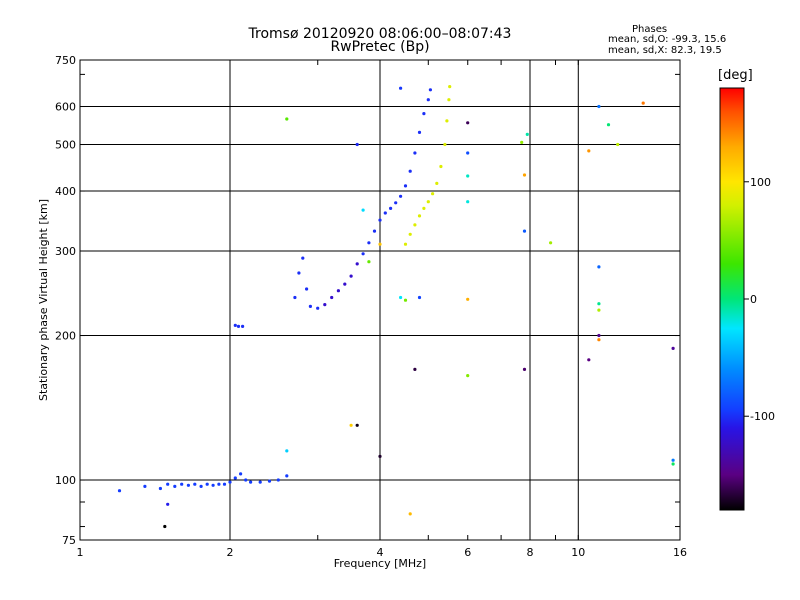 The height and width of the screenshot is (600, 800). Describe the element at coordinates (380, 34) in the screenshot. I see `chart-title-line-1: Tromsø 20120920 08:06:00–08:07:43` at that location.